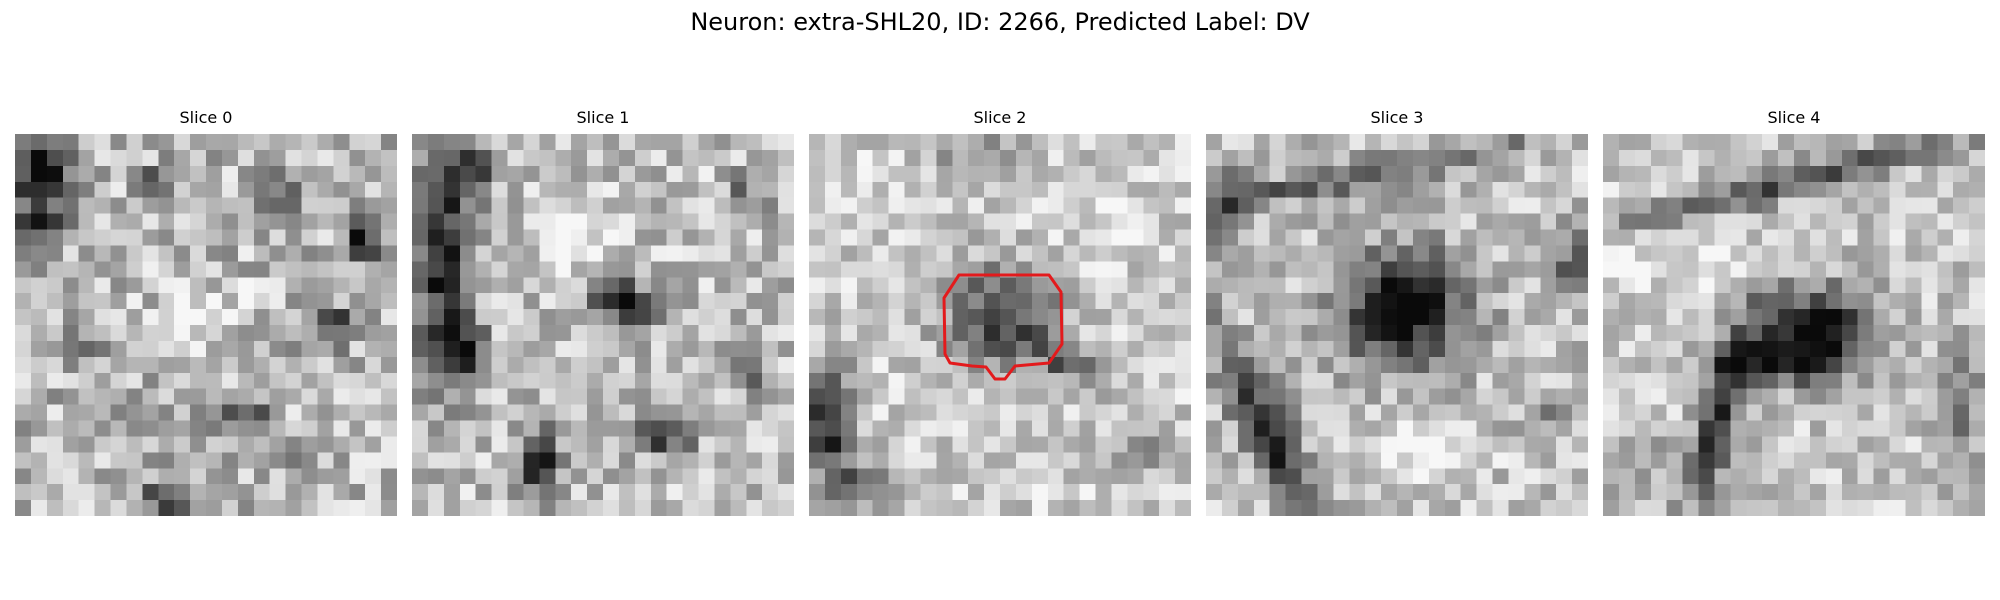 The height and width of the screenshot is (600, 2000). Describe the element at coordinates (603, 117) in the screenshot. I see `slice-title: Slice 1` at that location.